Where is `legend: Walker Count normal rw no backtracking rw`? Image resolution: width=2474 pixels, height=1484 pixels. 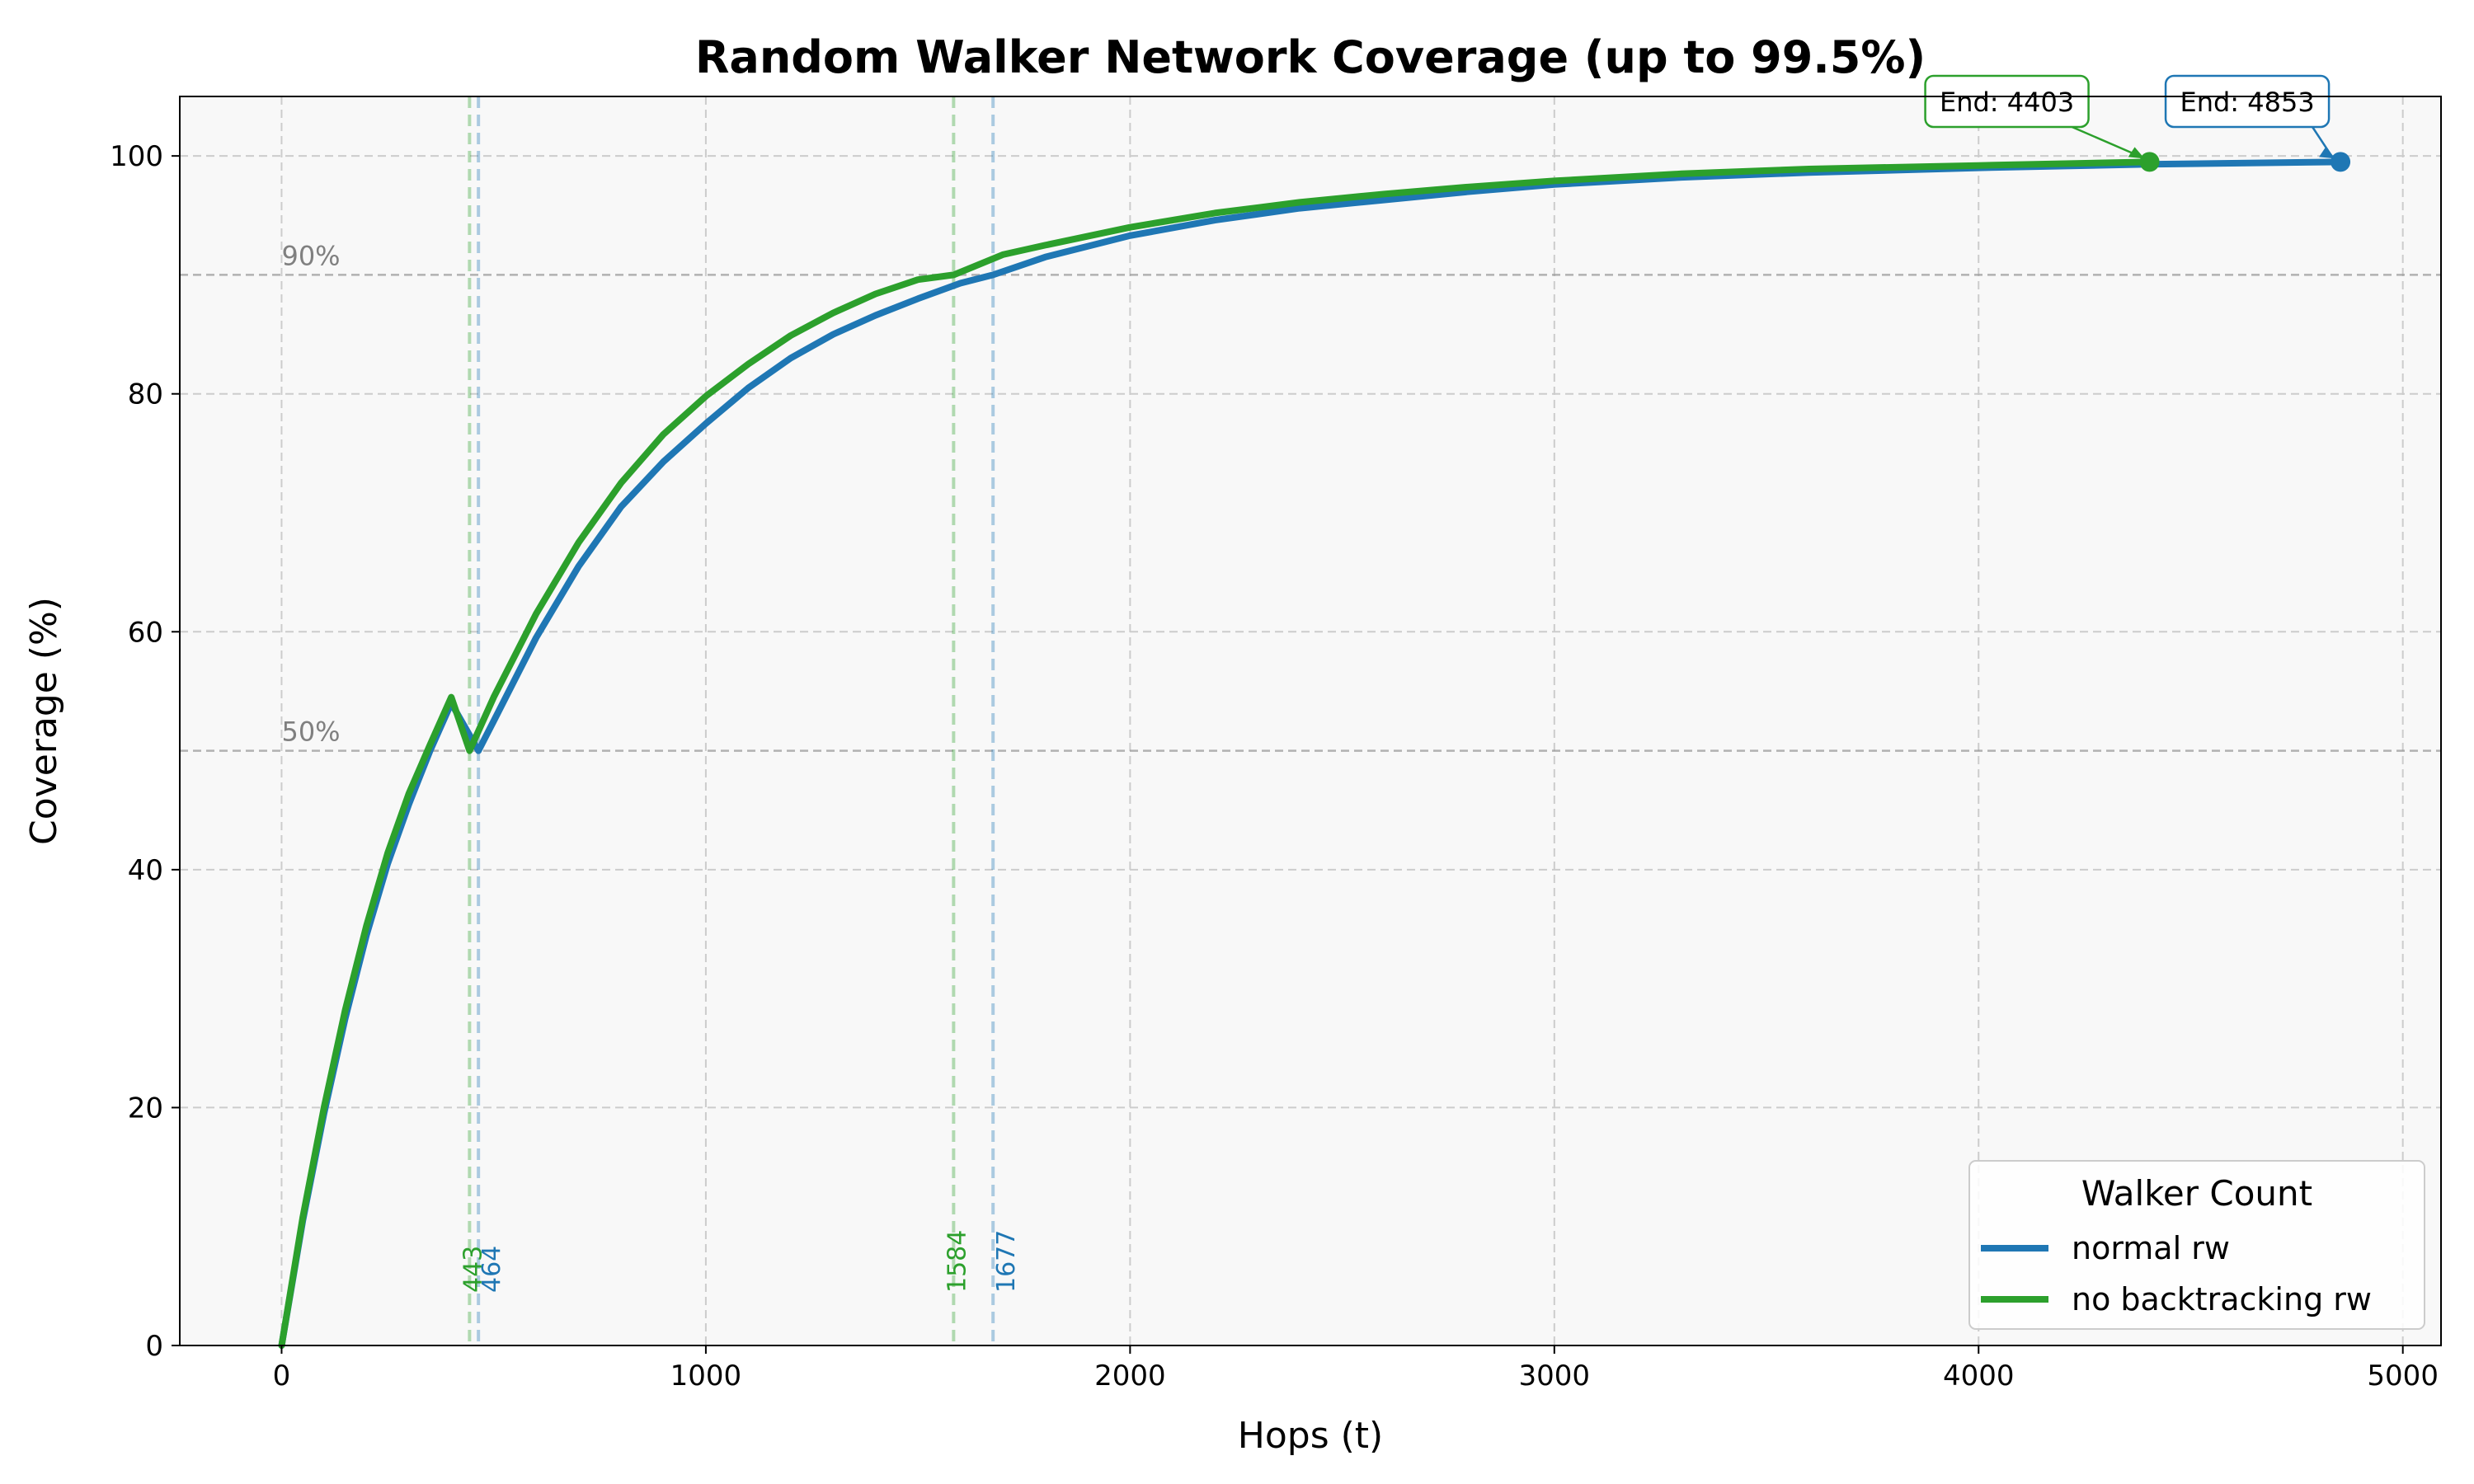 legend: Walker Count normal rw no backtracking rw is located at coordinates (2196, 1245).